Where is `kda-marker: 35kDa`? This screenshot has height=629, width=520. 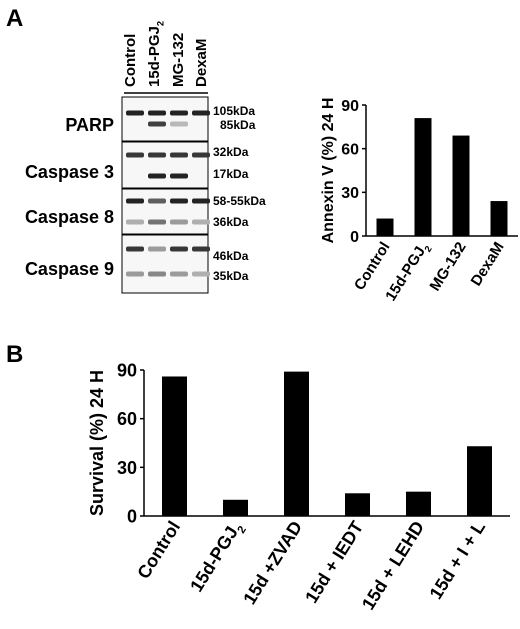
kda-marker: 35kDa is located at coordinates (231, 276).